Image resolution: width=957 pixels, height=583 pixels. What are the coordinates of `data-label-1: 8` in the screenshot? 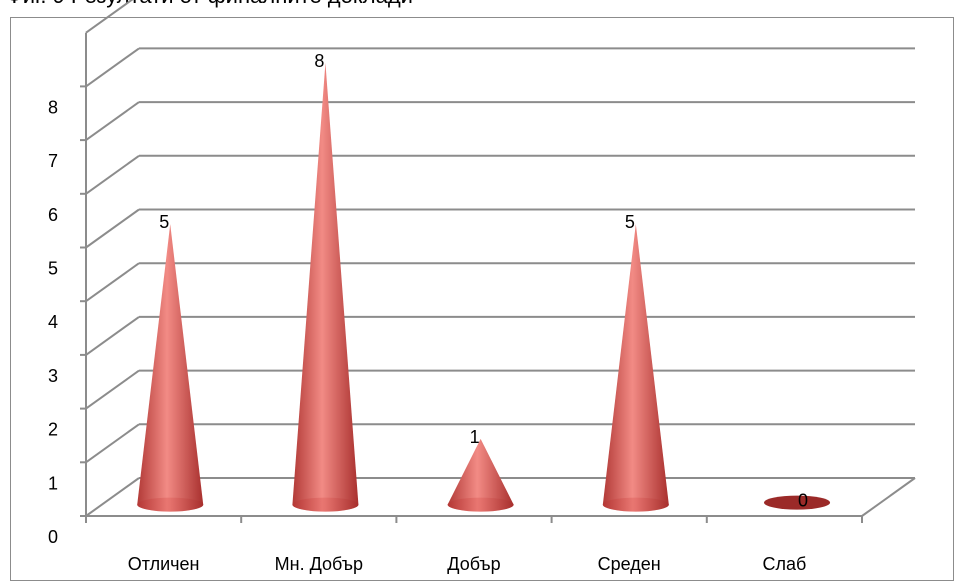 It's located at (319, 61).